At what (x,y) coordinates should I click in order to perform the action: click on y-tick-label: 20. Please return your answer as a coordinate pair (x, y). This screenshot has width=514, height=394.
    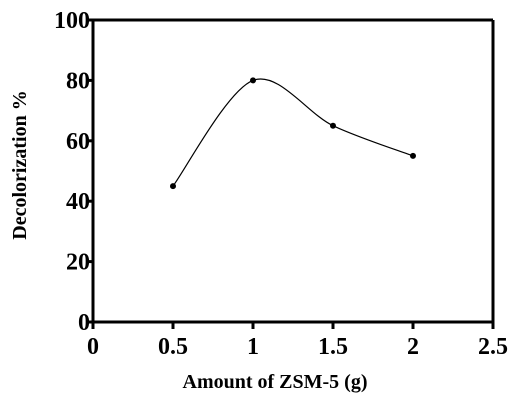
    Looking at the image, I should click on (78, 263).